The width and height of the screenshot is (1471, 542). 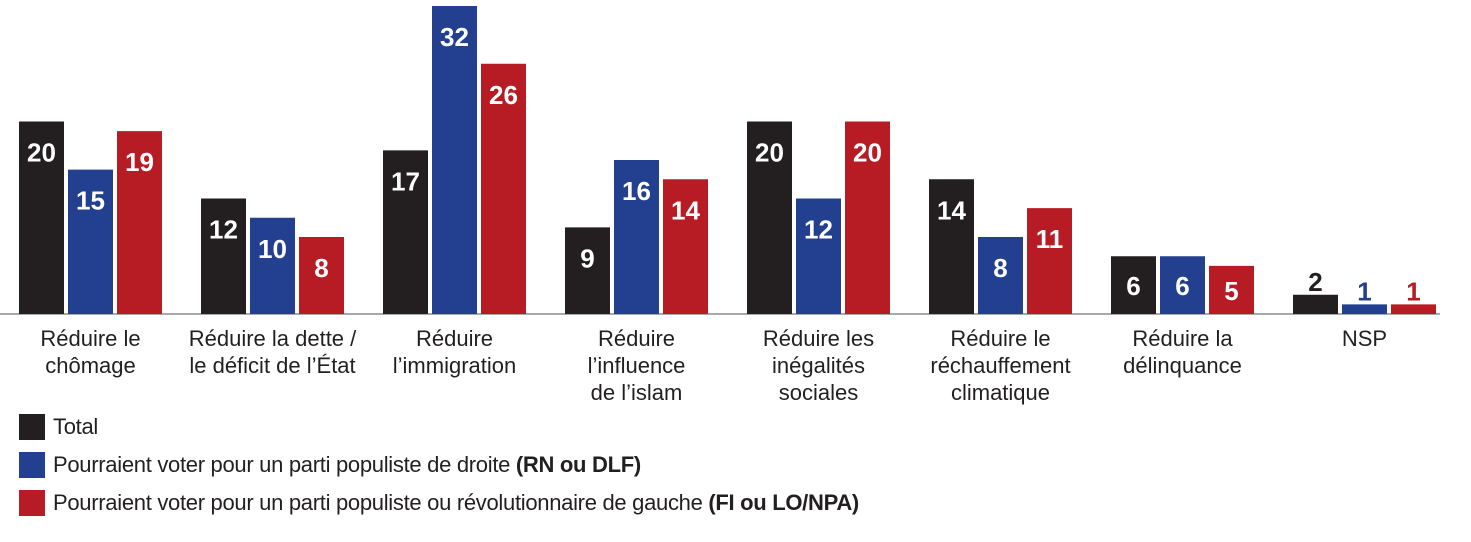 I want to click on legend-label: Total, so click(x=75, y=427).